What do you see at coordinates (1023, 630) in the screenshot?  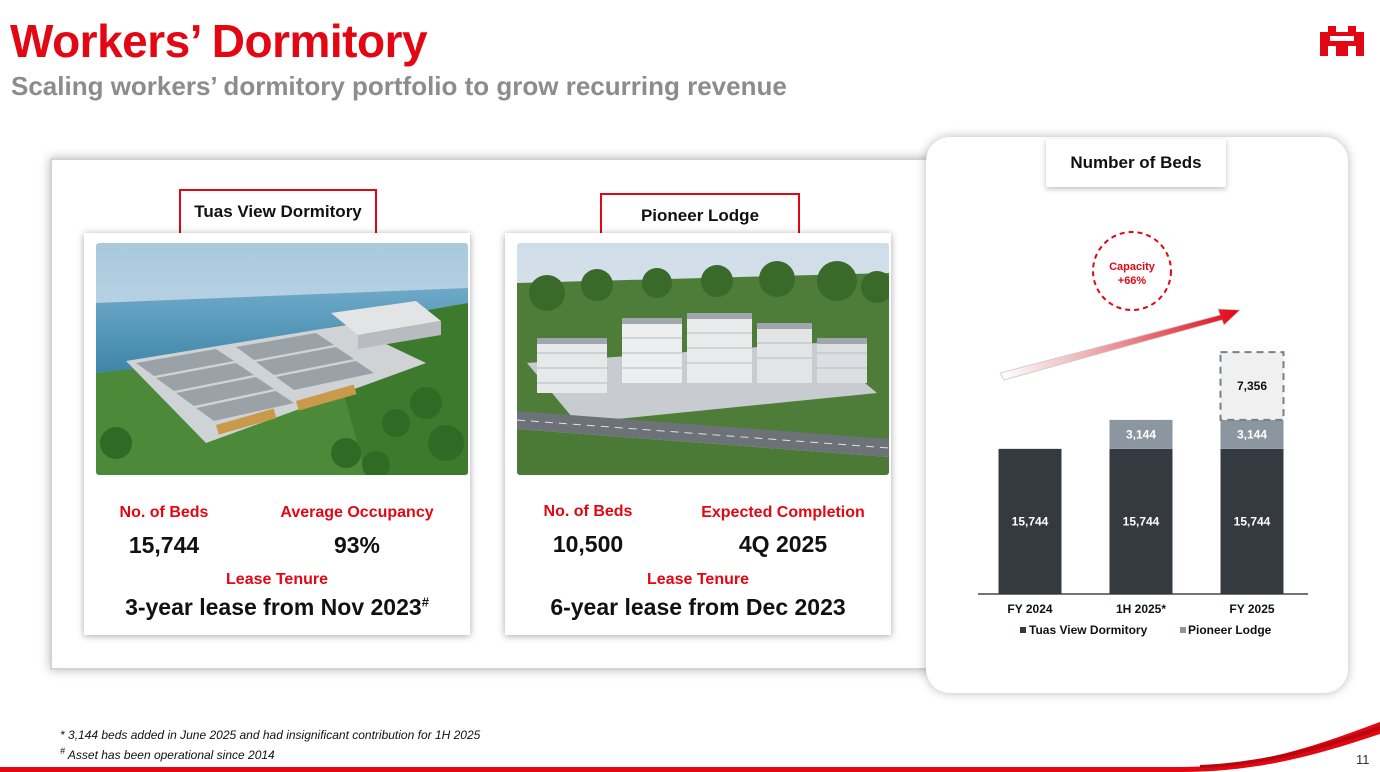 I see `legend-swatch-tuas` at bounding box center [1023, 630].